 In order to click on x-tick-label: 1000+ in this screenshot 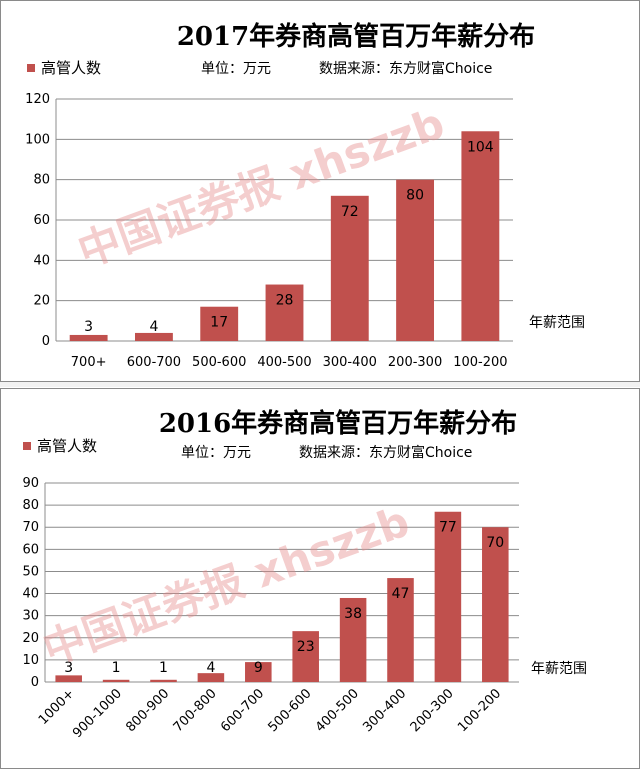, I will do `click(57, 707)`.